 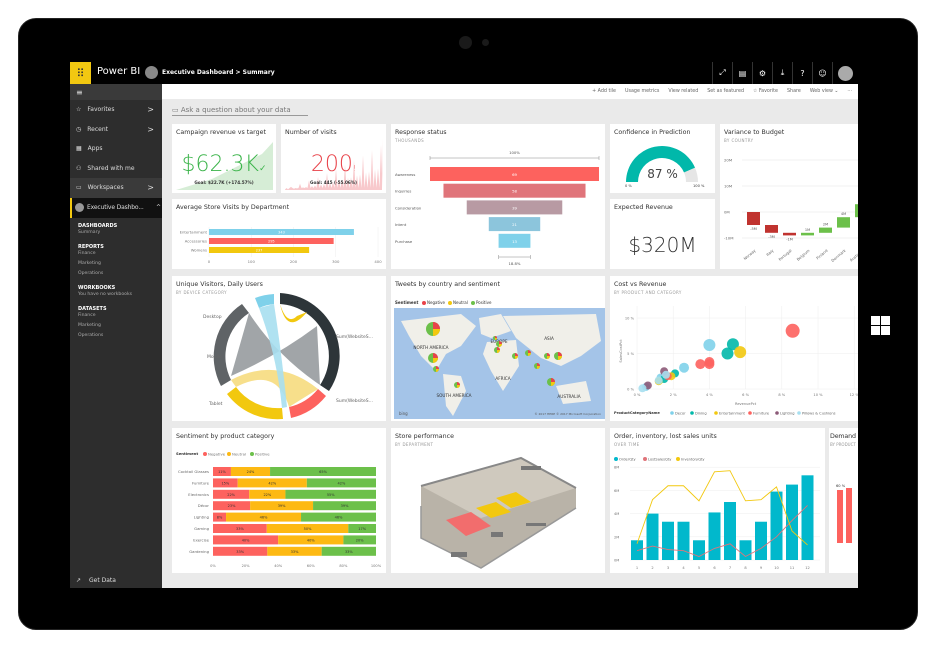 I want to click on funnel-category: Inquiries, so click(x=403, y=191).